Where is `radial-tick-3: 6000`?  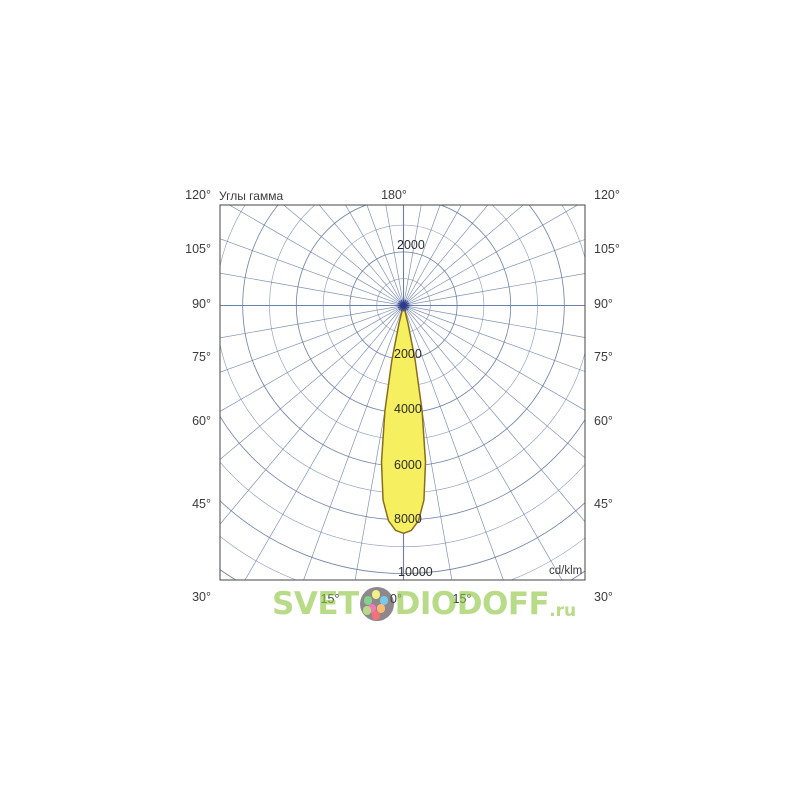
radial-tick-3: 6000 is located at coordinates (408, 465).